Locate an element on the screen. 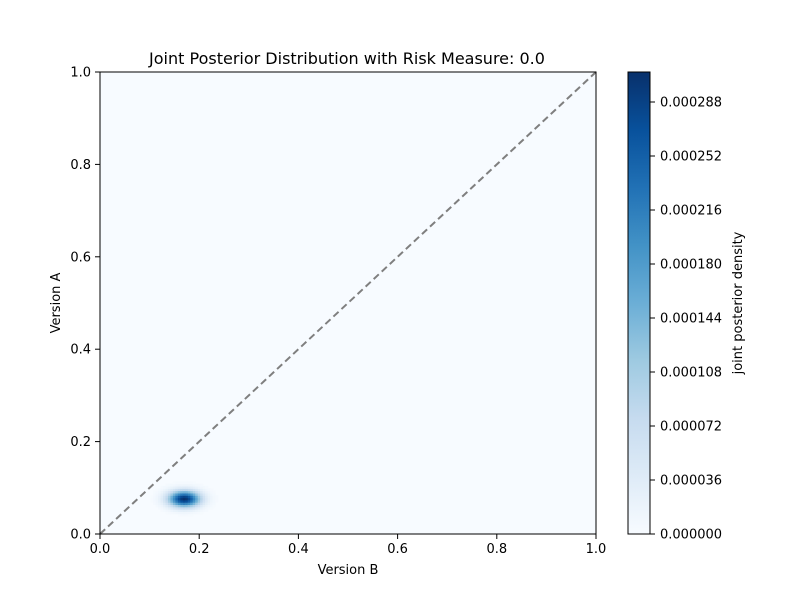  x-axis: 0.0 0.2 0.4 0.6 0.8 1.0 is located at coordinates (348, 545).